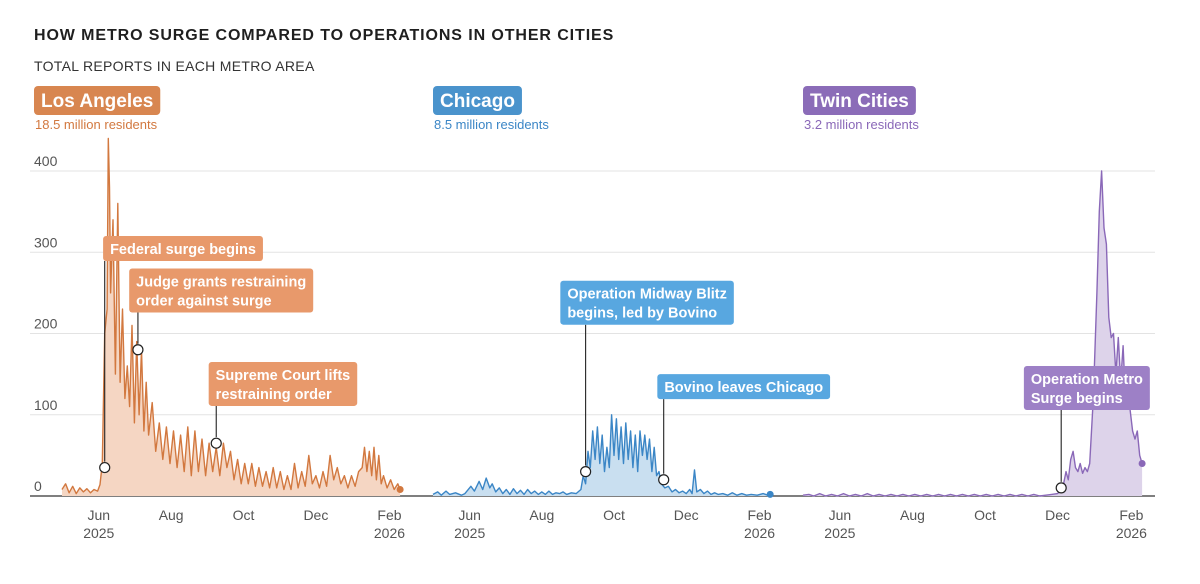  I want to click on annotation-text: Federal surge begins, so click(183, 250).